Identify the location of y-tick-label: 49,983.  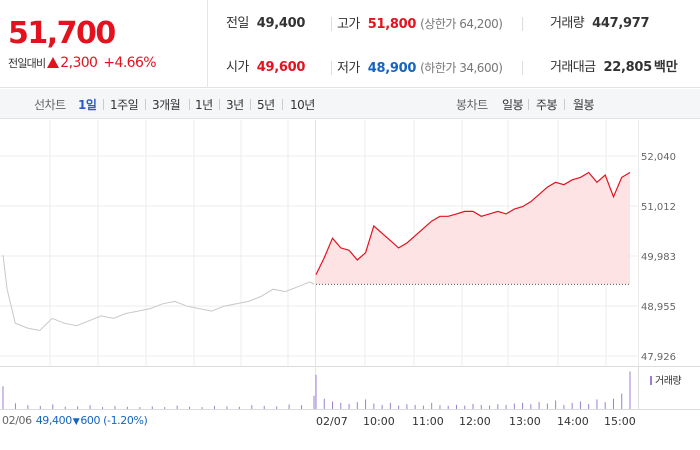
(658, 257).